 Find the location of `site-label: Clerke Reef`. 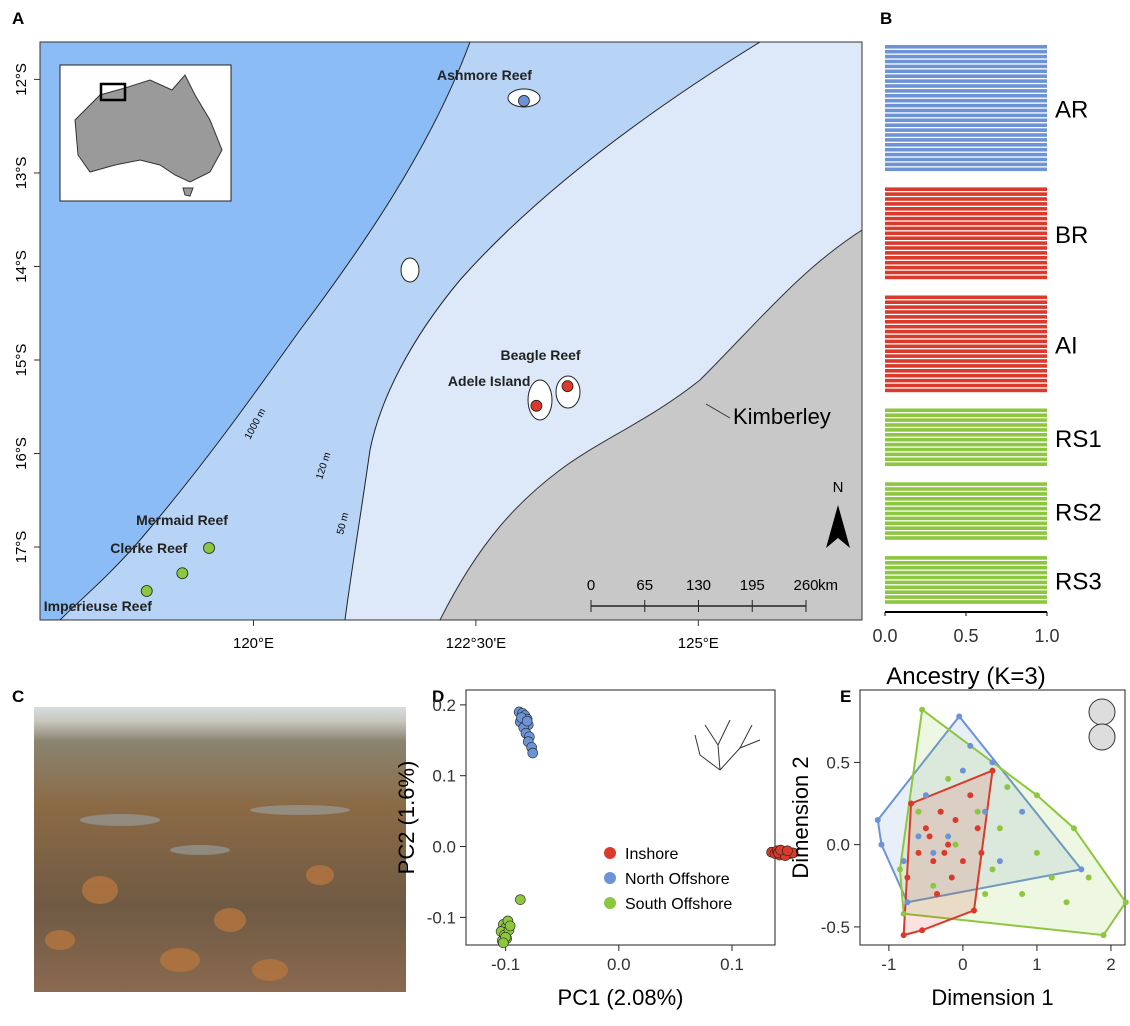

site-label: Clerke Reef is located at coordinates (148, 548).